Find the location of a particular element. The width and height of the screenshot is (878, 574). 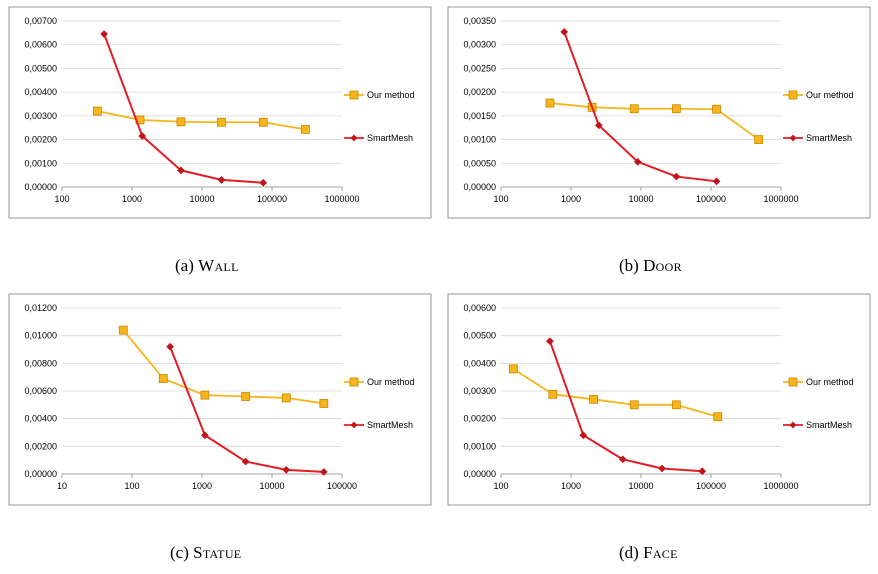

y-tick-label: 0,00050 is located at coordinates (479, 163).